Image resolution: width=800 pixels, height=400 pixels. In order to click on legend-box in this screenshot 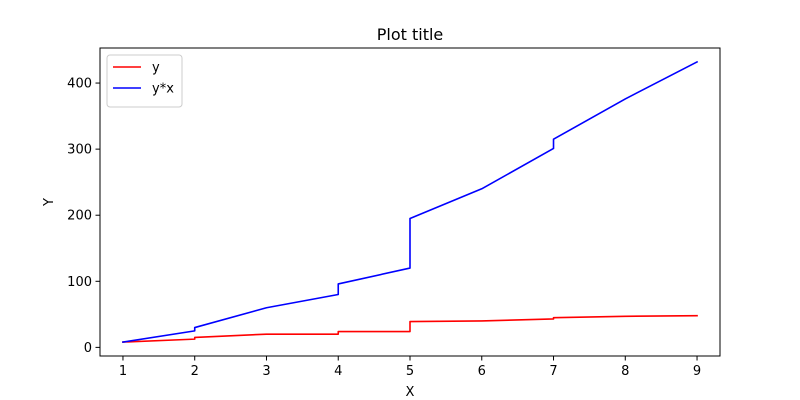, I will do `click(144, 81)`.